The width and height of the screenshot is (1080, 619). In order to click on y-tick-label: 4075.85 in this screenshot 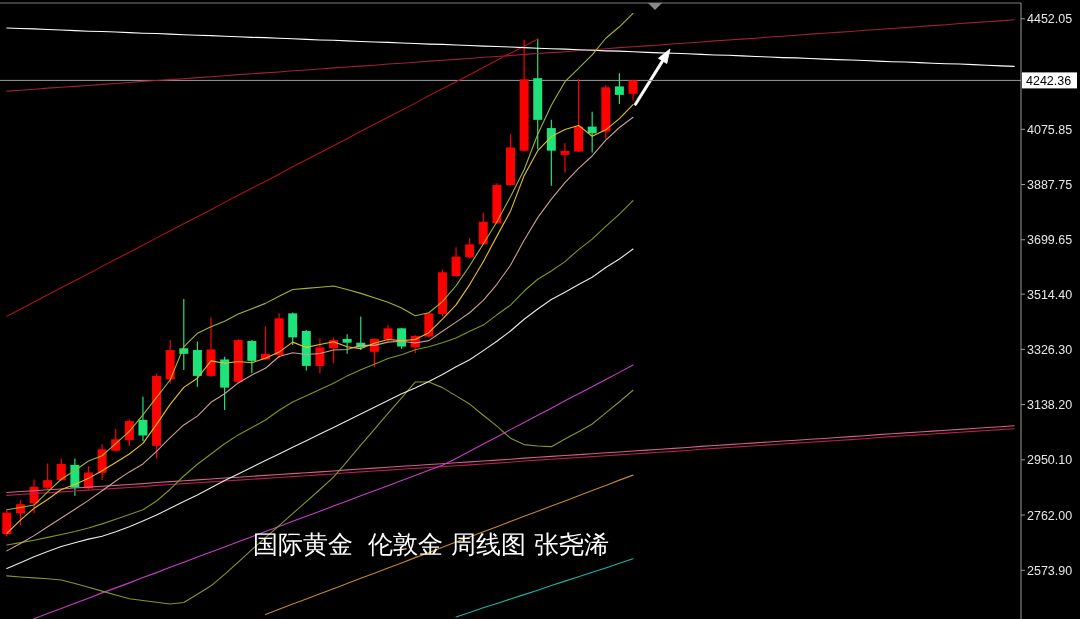, I will do `click(1050, 129)`.